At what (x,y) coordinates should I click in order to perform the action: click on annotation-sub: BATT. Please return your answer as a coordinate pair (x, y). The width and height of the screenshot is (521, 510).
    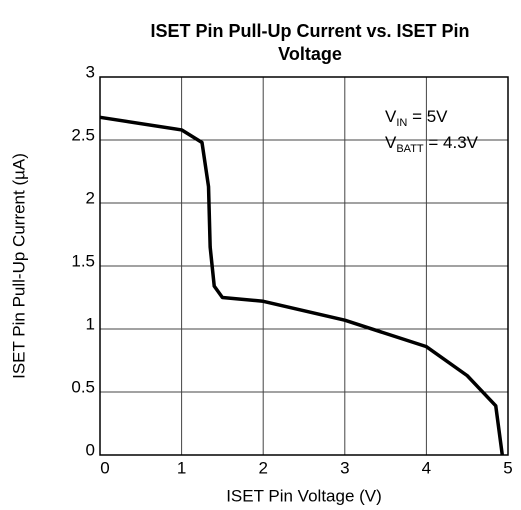
    Looking at the image, I should click on (410, 149).